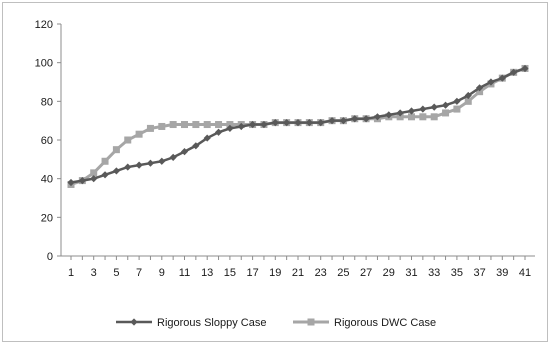  I want to click on x-tick-label: 29, so click(389, 273).